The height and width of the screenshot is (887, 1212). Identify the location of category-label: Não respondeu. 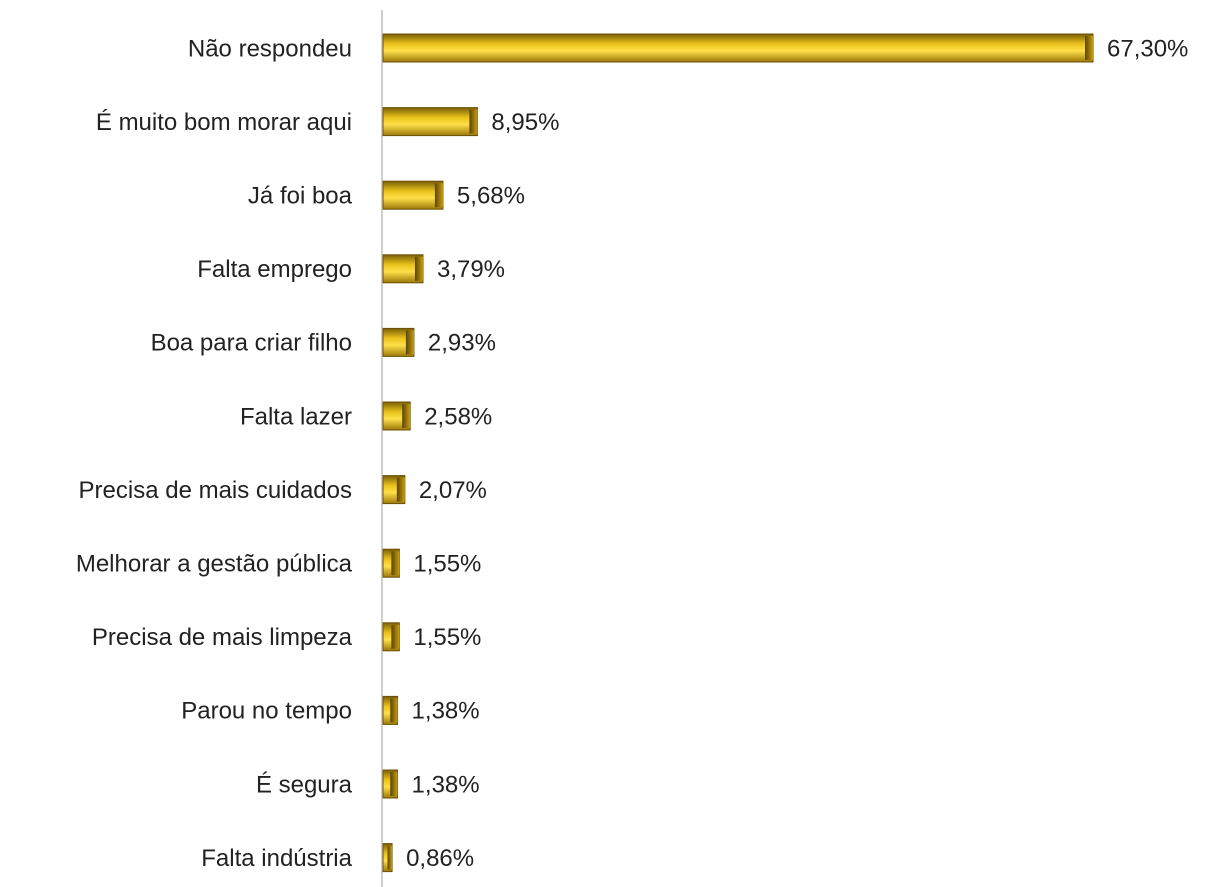
(270, 48).